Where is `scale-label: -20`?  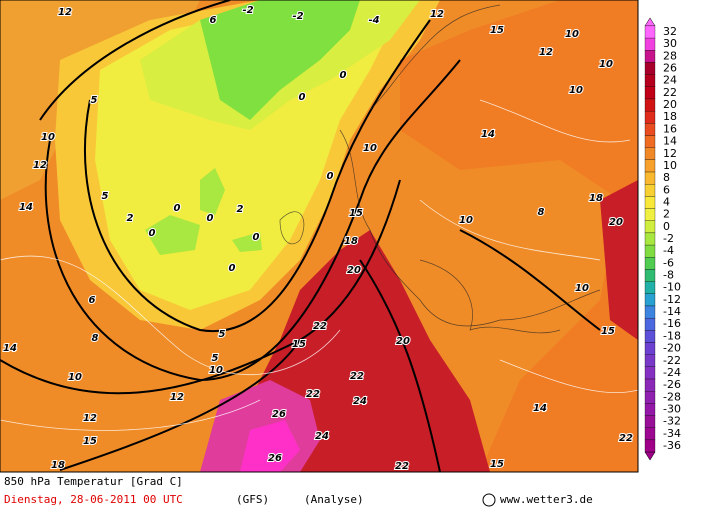 scale-label: -20 is located at coordinates (672, 348).